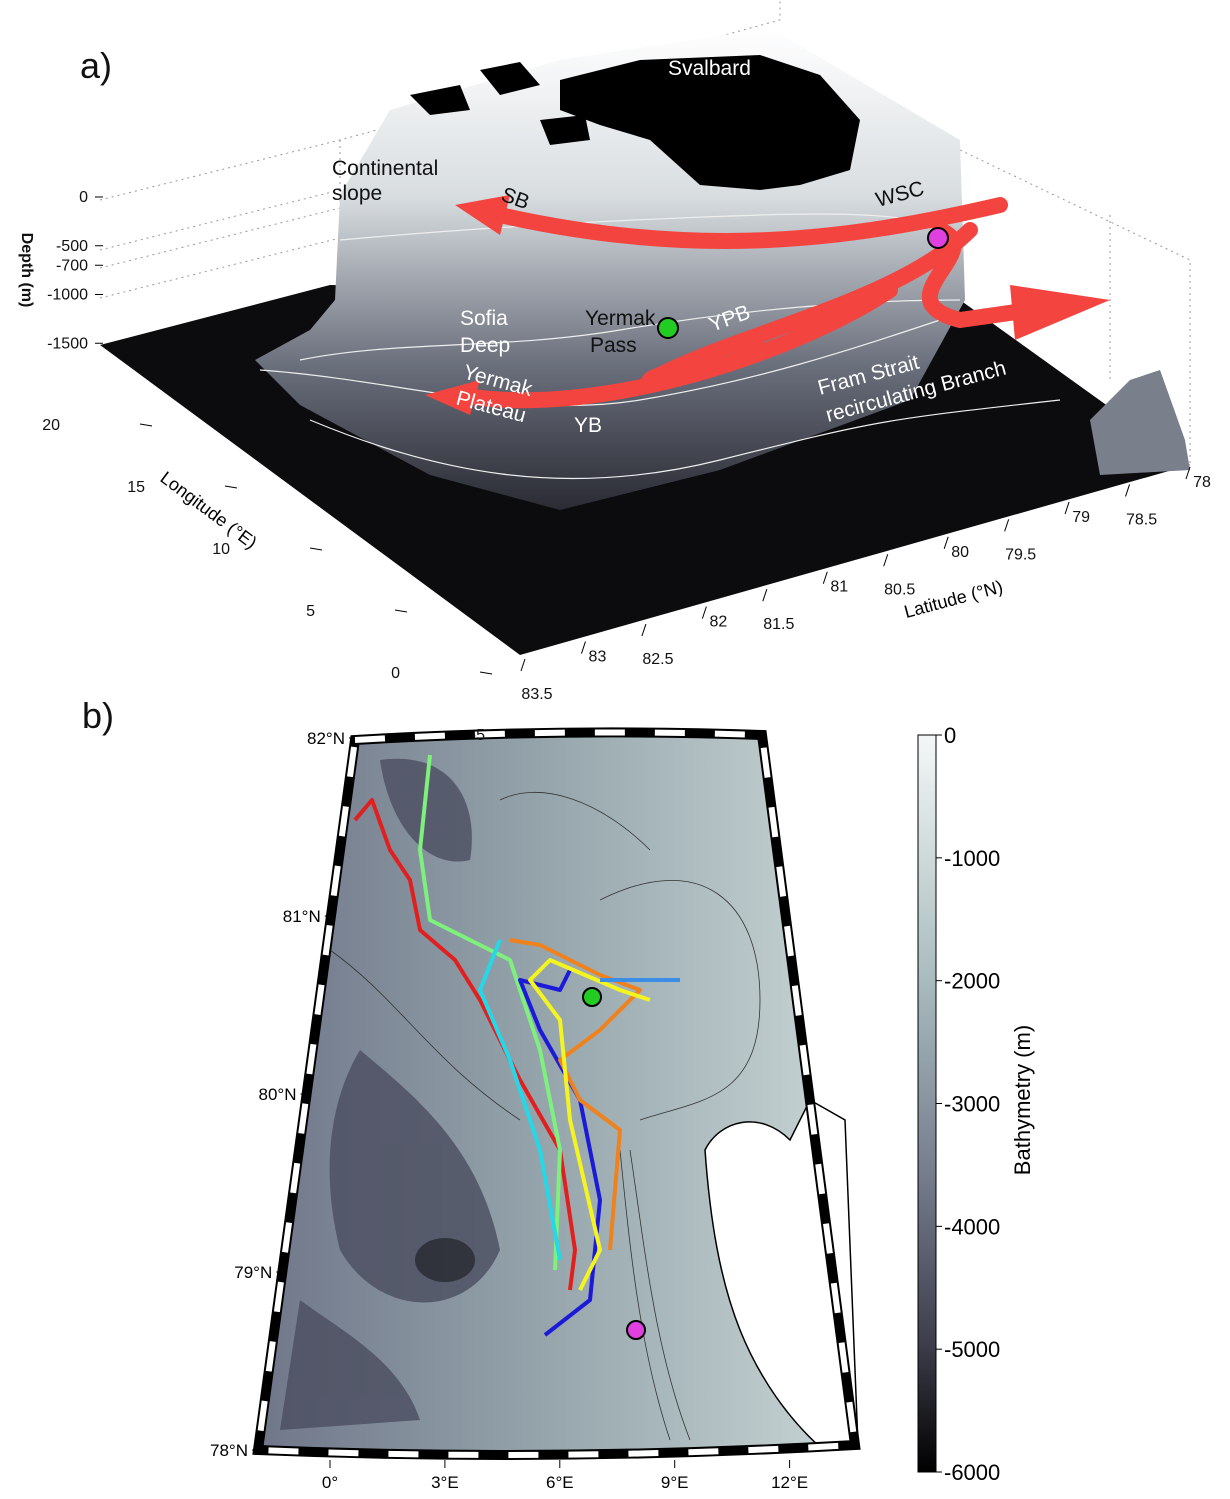  I want to click on colorbar-tick-label: -6000, so click(972, 1472).